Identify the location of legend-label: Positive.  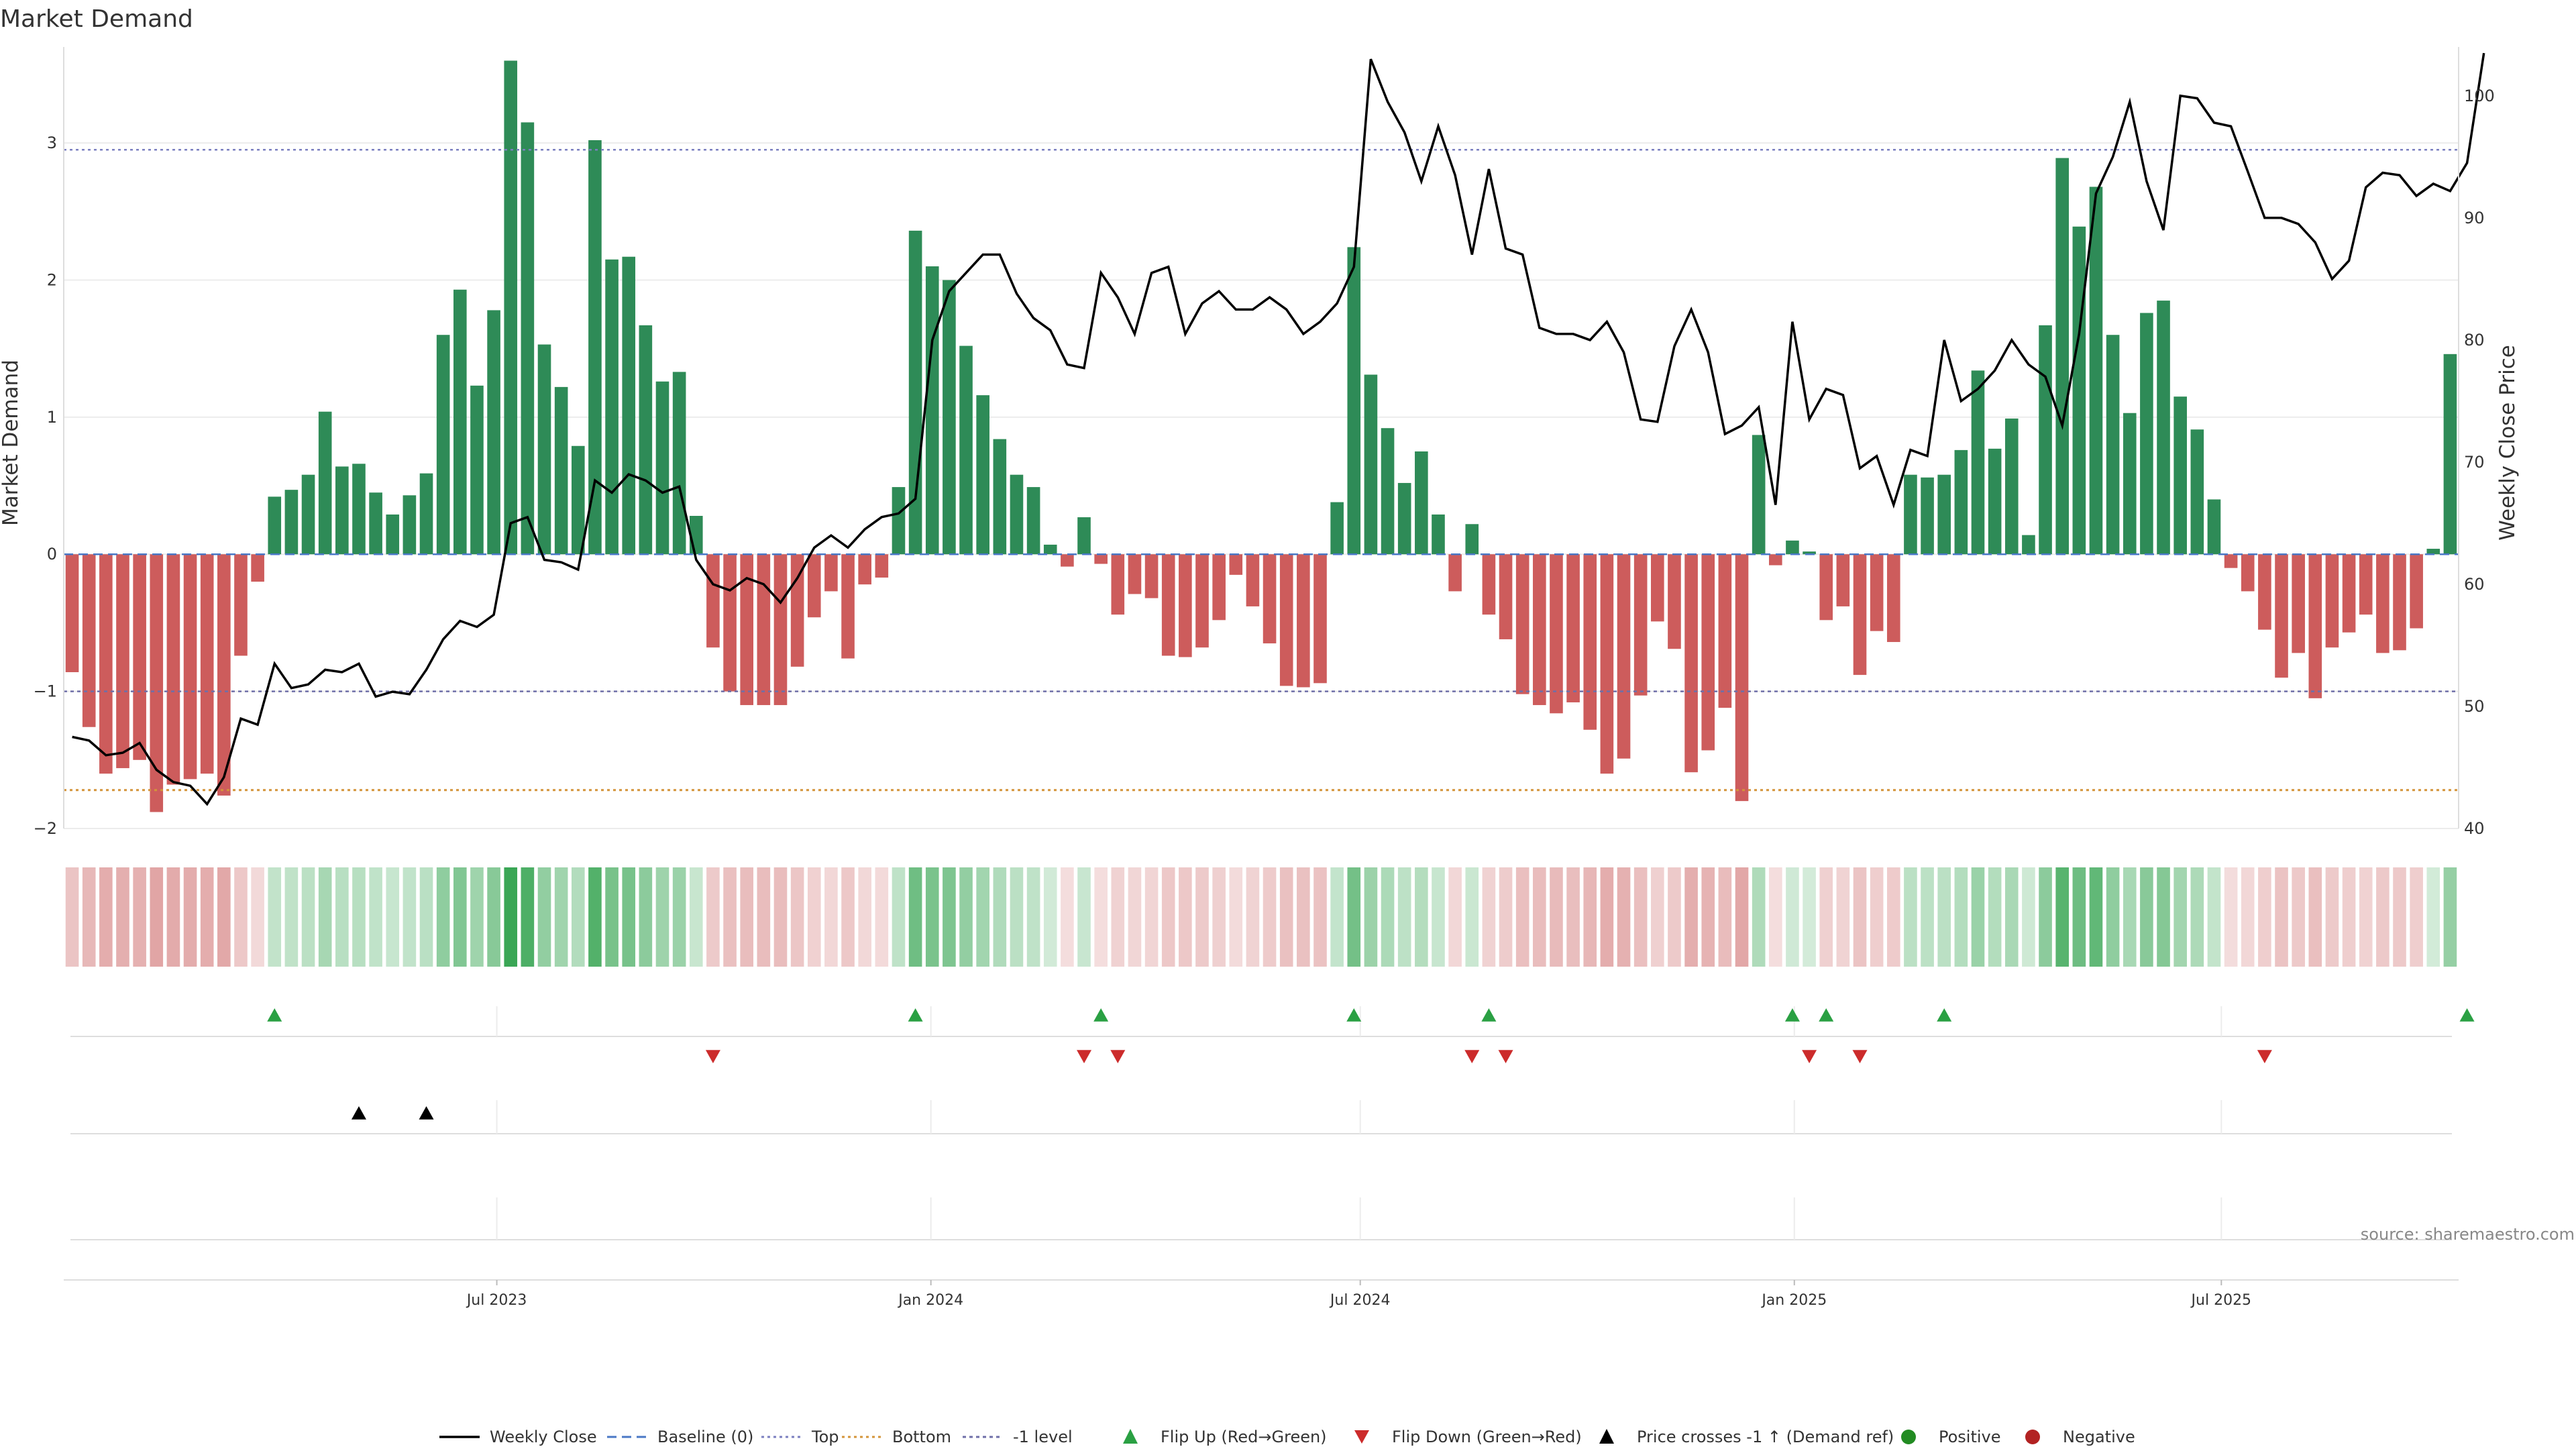
(1970, 1437).